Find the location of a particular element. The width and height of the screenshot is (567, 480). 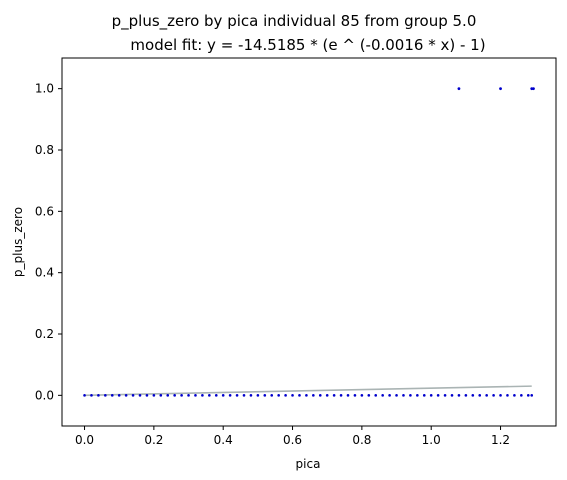

x-axis-ticks: 0.0 0.2 0.4 0.6 0.8 1.0 1.2 is located at coordinates (292, 436).